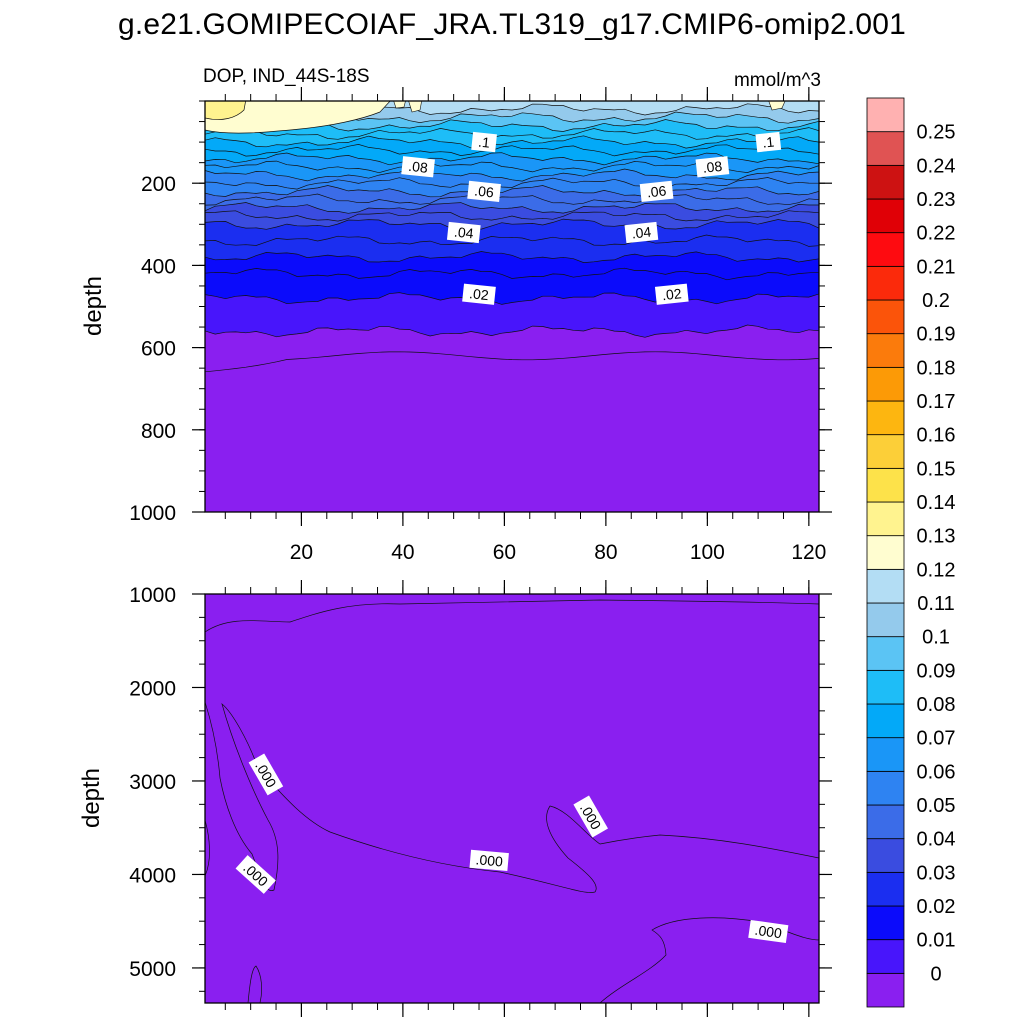 The image size is (1024, 1024). I want to click on colorbar-label: 0.02, so click(936, 907).